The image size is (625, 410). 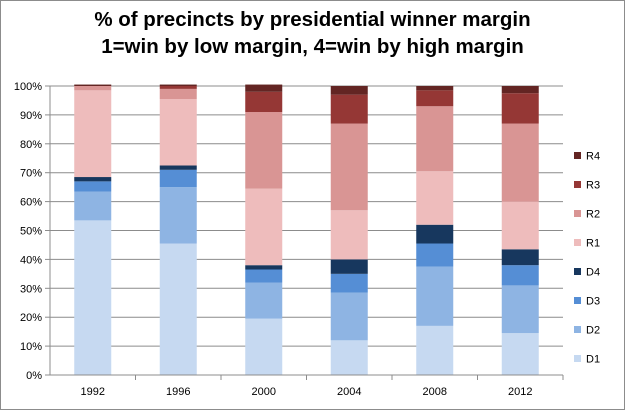 What do you see at coordinates (264, 88) in the screenshot?
I see `bar-segment-r4-2000` at bounding box center [264, 88].